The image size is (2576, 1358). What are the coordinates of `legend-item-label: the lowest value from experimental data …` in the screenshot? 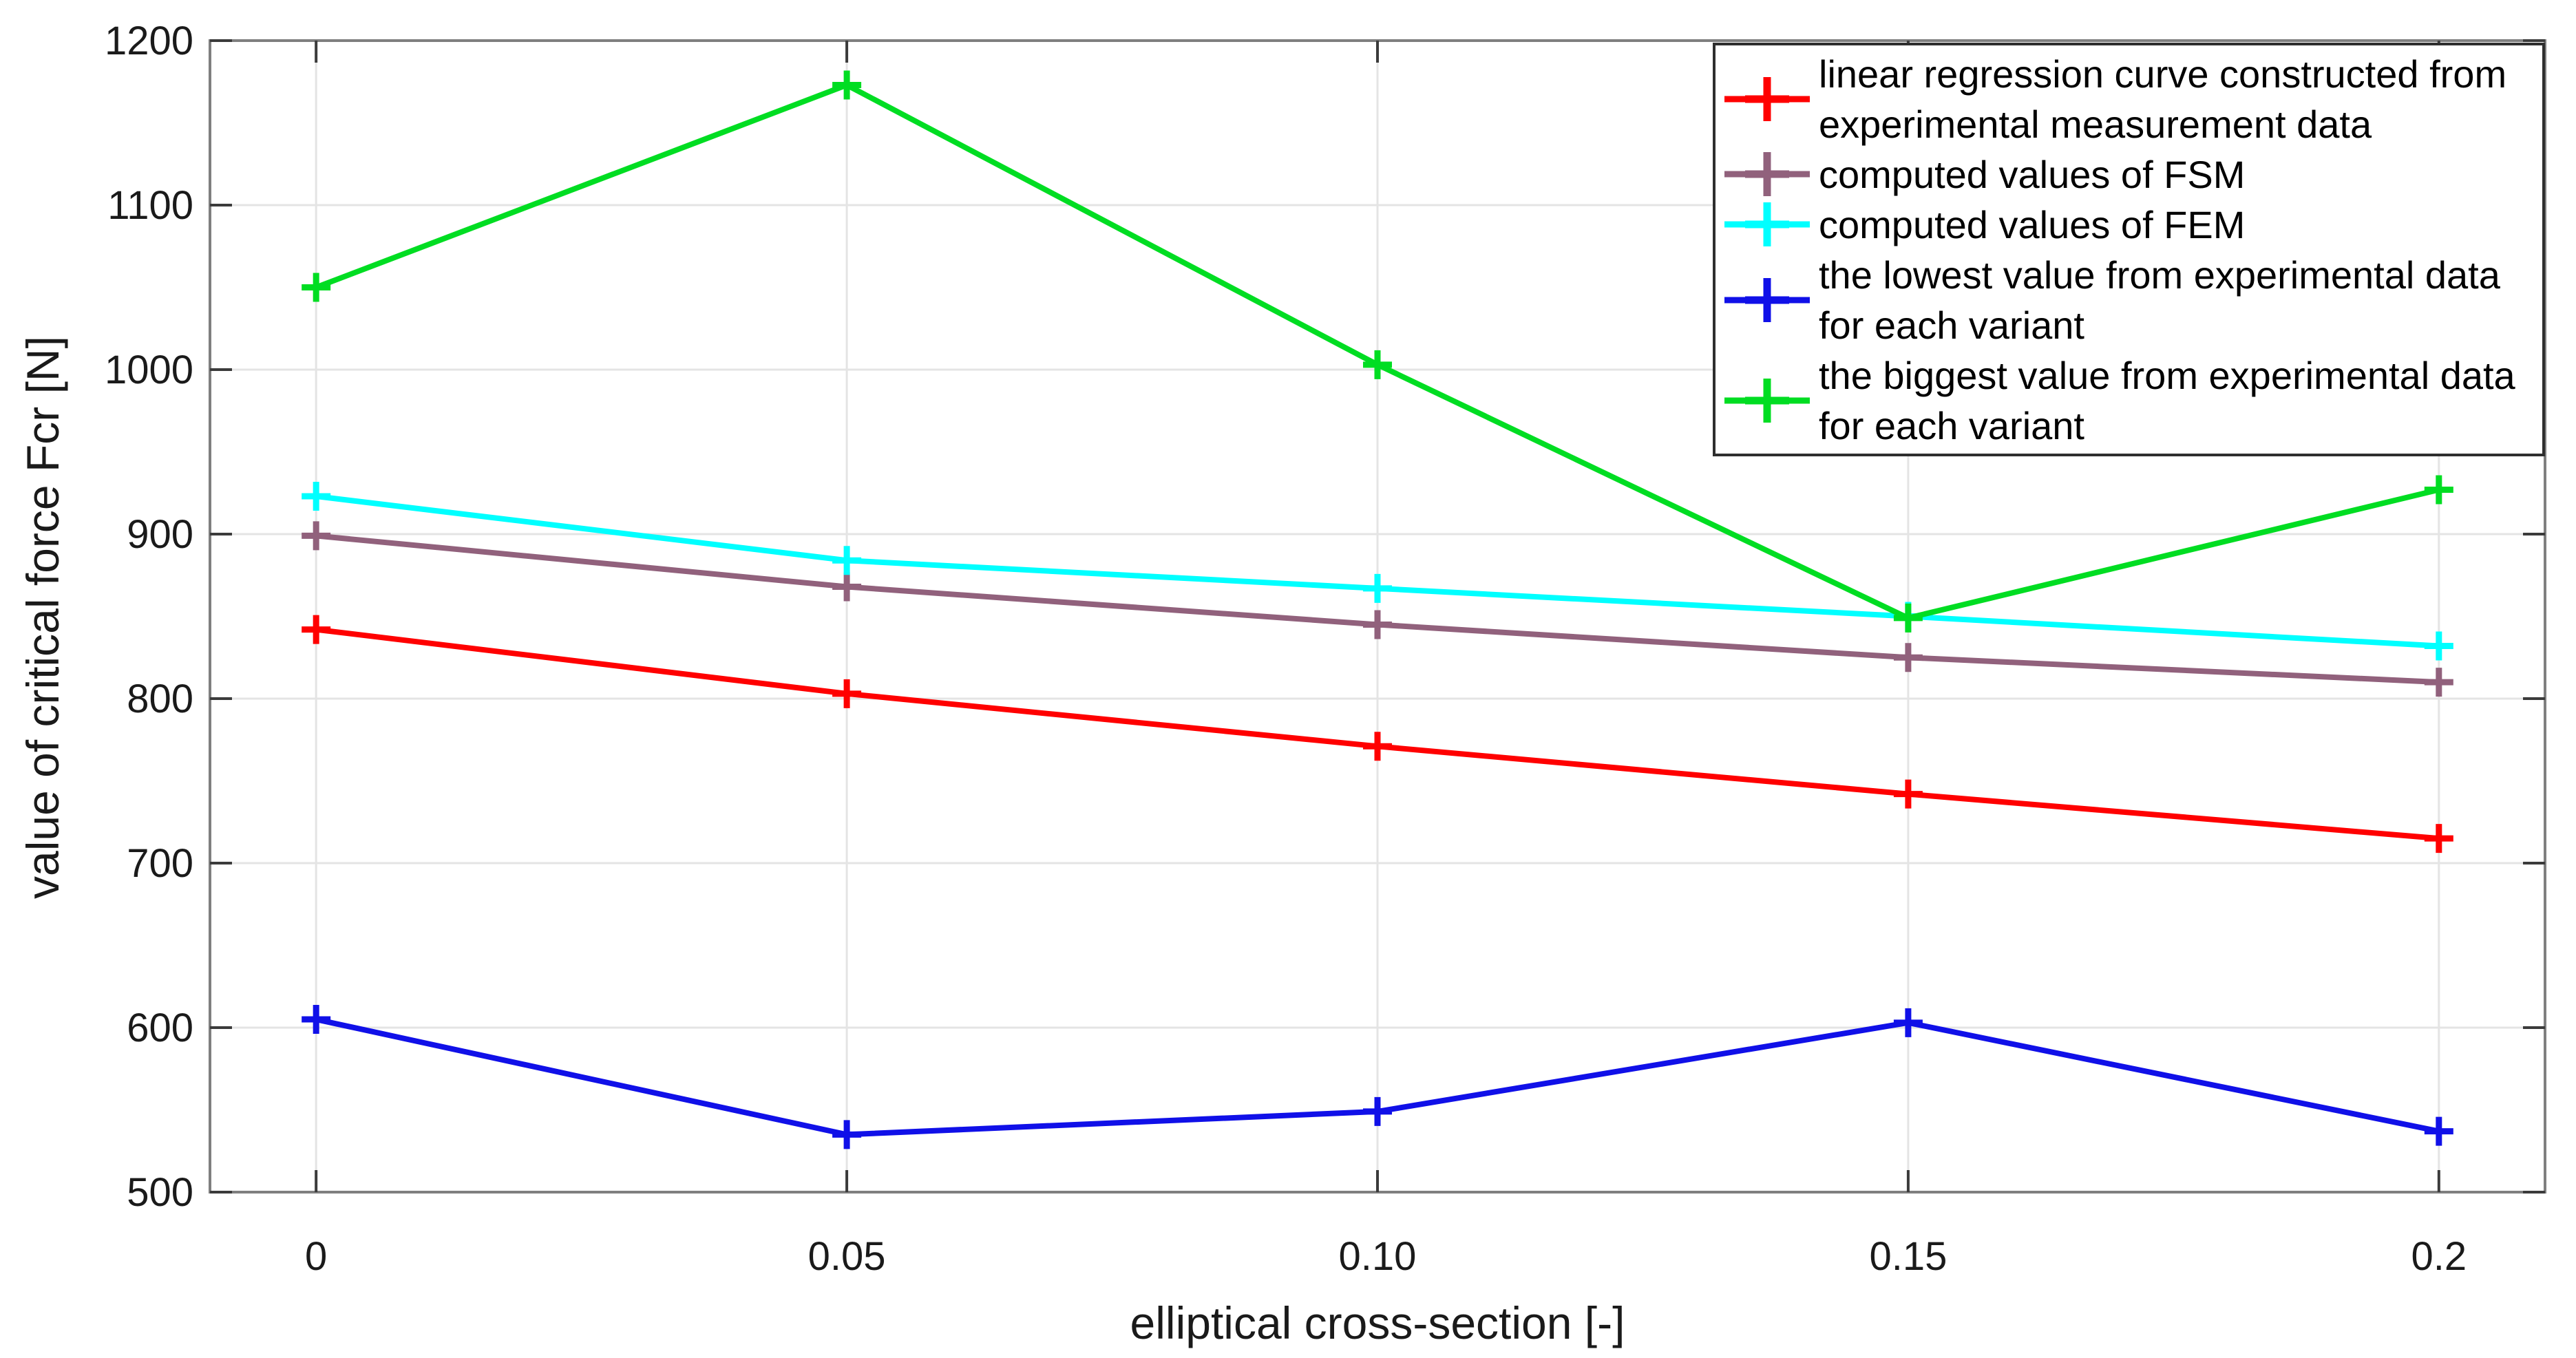 It's located at (2160, 300).